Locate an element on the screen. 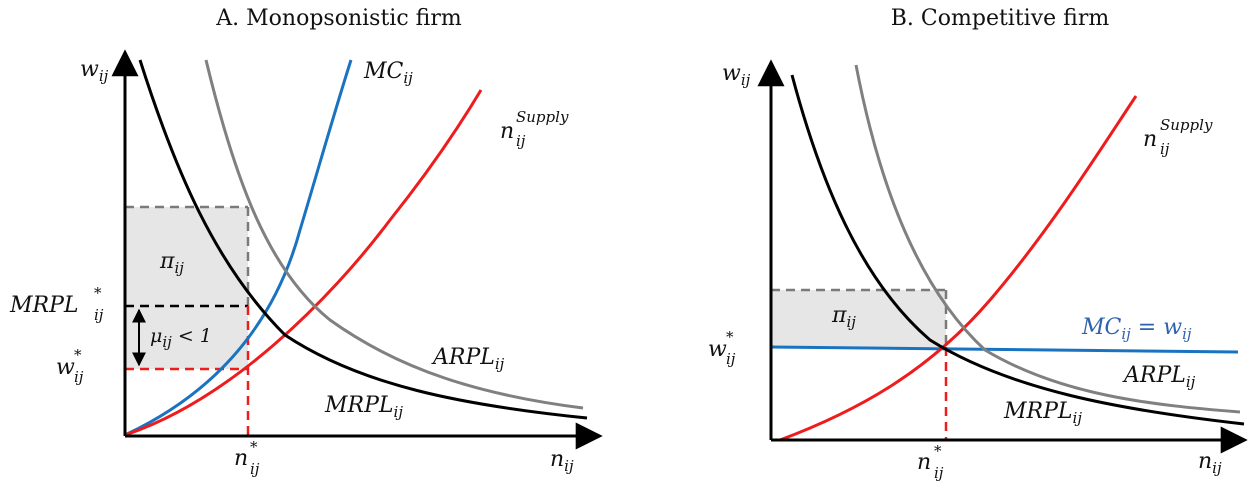 This screenshot has width=1256, height=493. panel-a-profit-label: πij is located at coordinates (171, 263).